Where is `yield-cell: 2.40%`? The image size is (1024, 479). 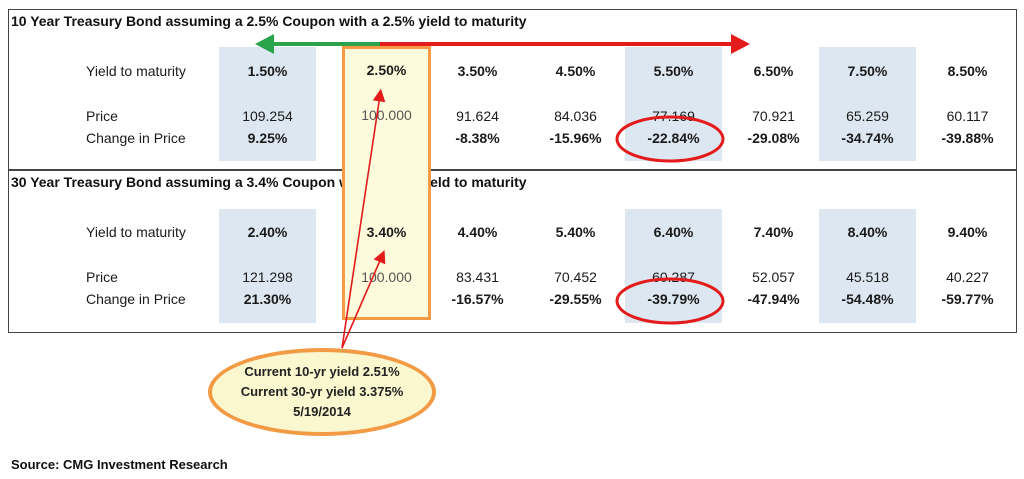 yield-cell: 2.40% is located at coordinates (267, 232).